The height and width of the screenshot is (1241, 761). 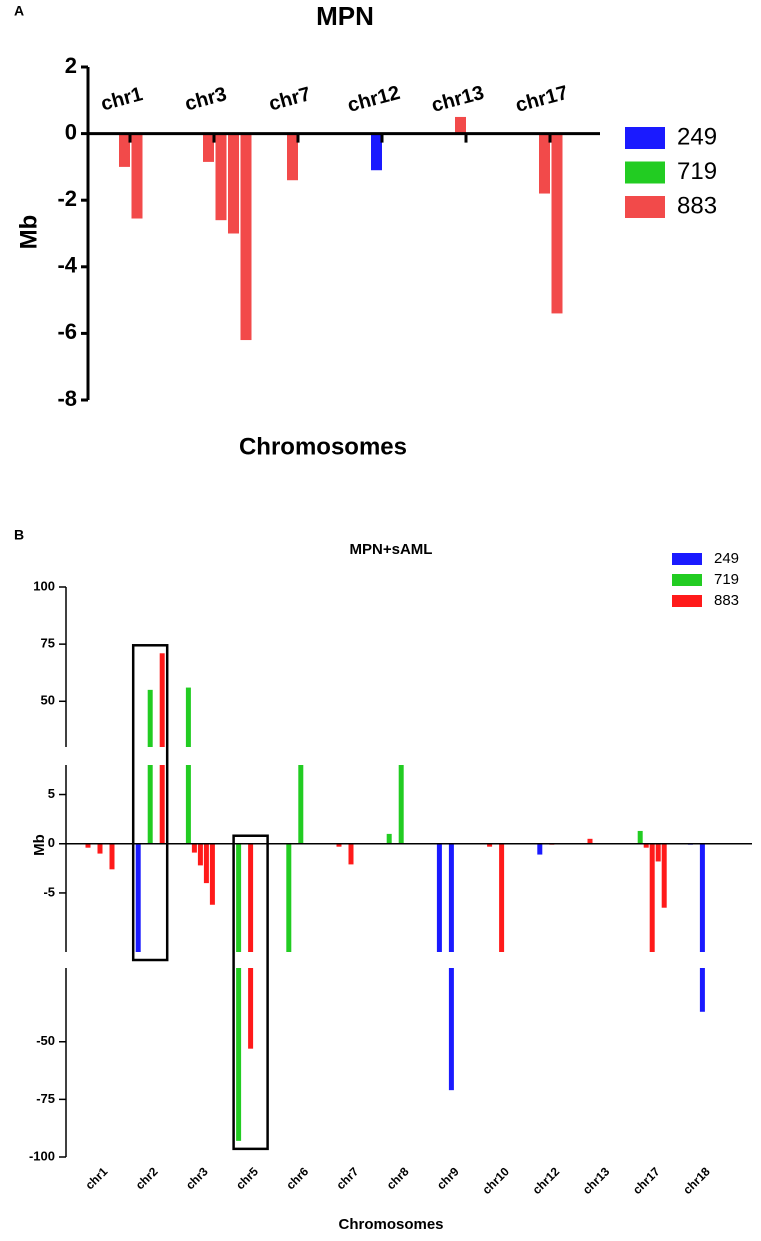 What do you see at coordinates (19, 535) in the screenshot?
I see `panel-label: B` at bounding box center [19, 535].